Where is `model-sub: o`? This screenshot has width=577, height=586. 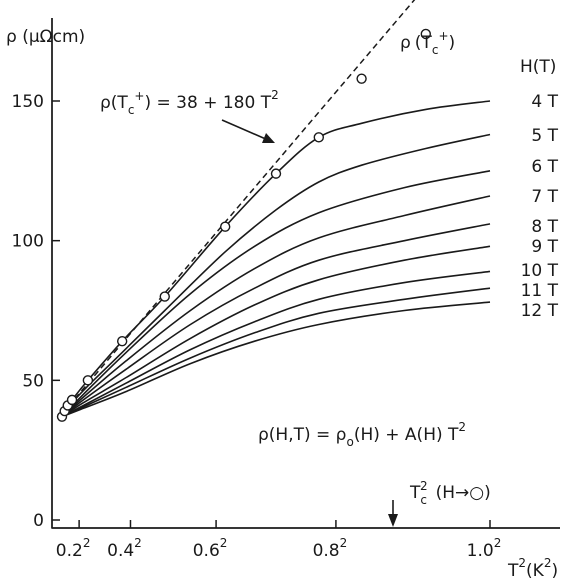 model-sub: o is located at coordinates (349, 442).